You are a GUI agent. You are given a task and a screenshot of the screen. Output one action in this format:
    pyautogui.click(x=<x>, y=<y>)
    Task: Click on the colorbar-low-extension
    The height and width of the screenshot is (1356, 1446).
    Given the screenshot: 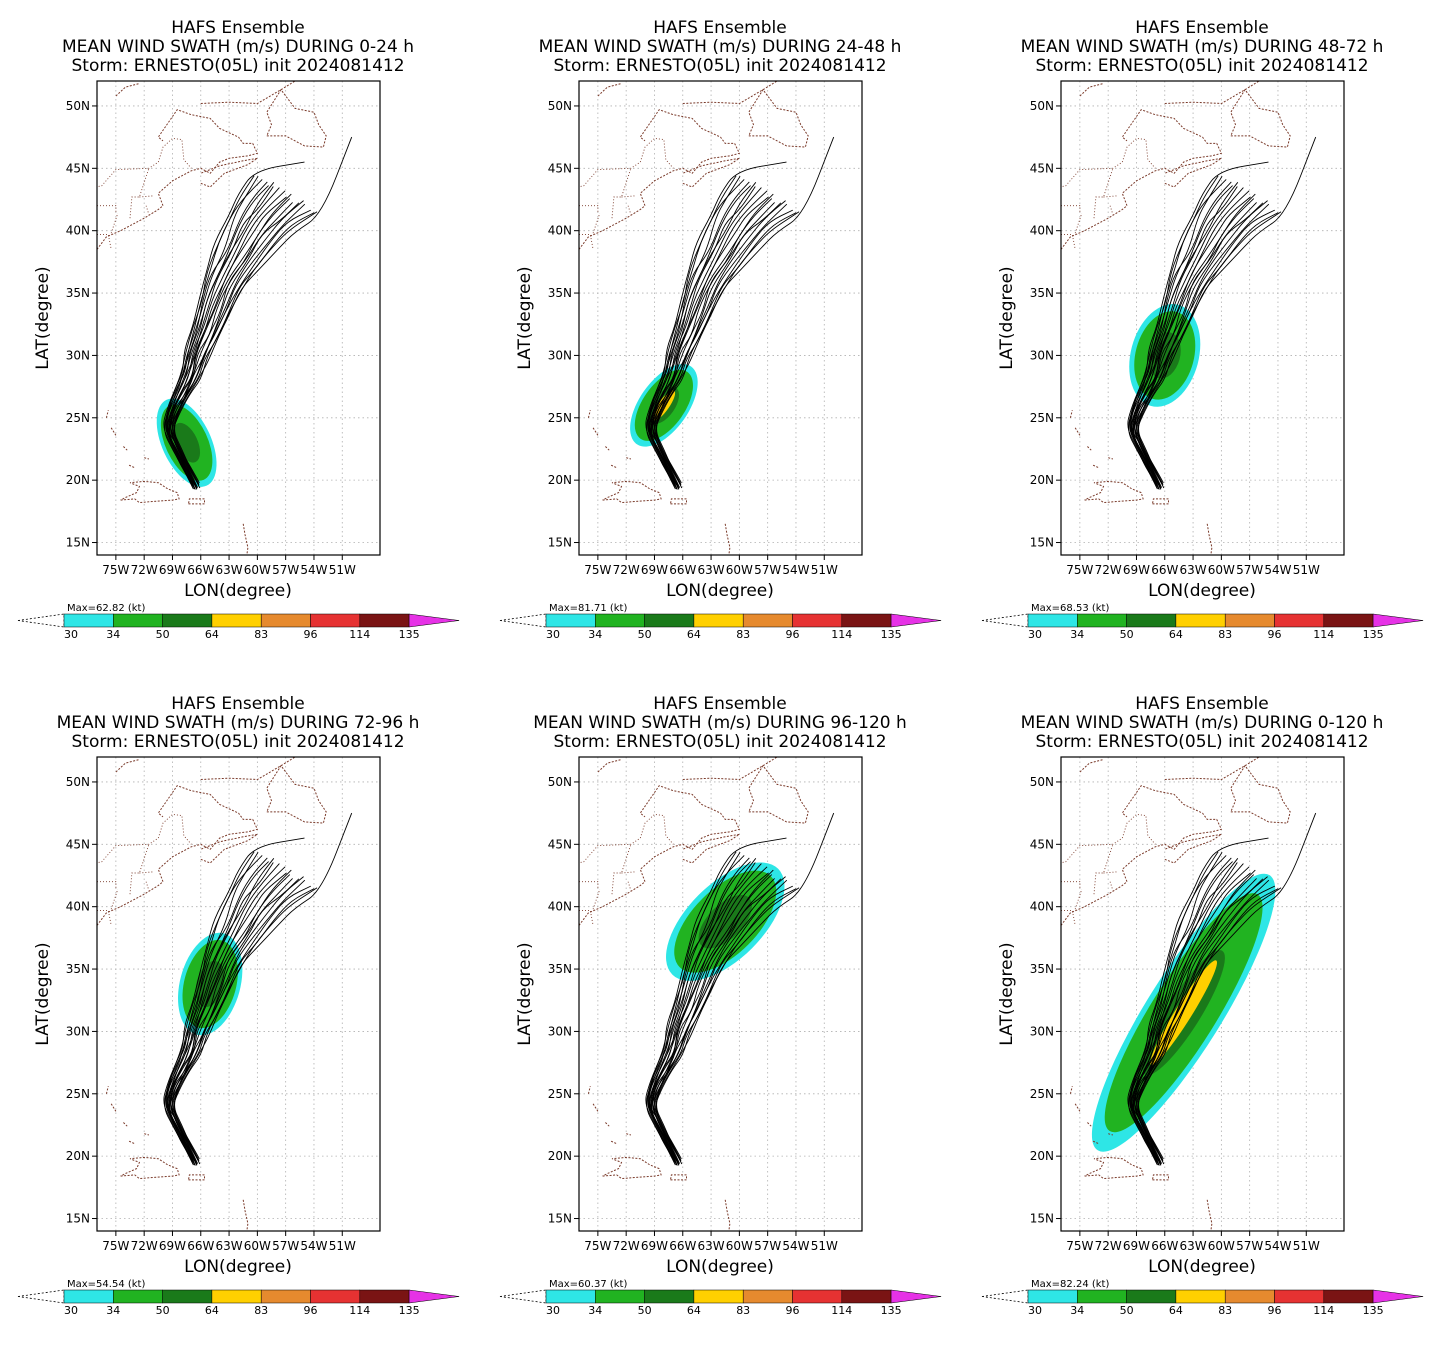 What is the action you would take?
    pyautogui.click(x=41, y=1296)
    